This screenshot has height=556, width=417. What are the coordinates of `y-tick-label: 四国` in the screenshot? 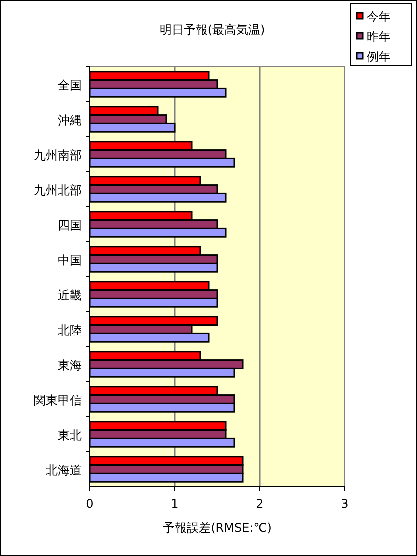 It's located at (70, 225).